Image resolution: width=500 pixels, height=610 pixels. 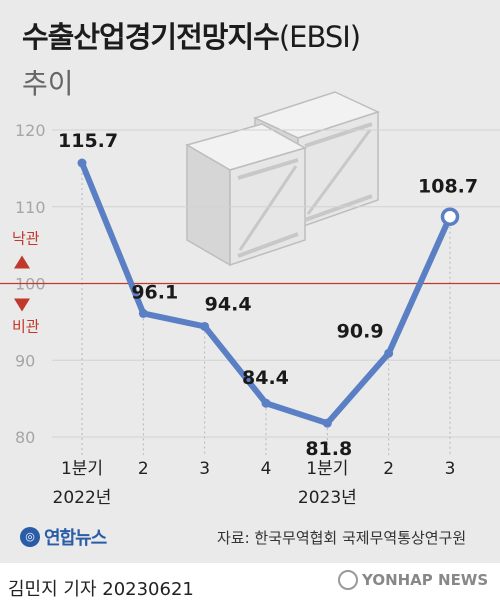 I want to click on chart-title: 수출산업경기전망지수(EBSI), so click(x=191, y=35).